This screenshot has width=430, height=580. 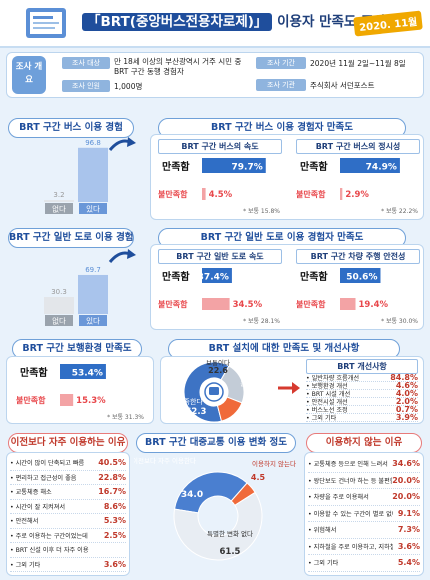 I want to click on data-label: 37.4%, so click(x=213, y=278).